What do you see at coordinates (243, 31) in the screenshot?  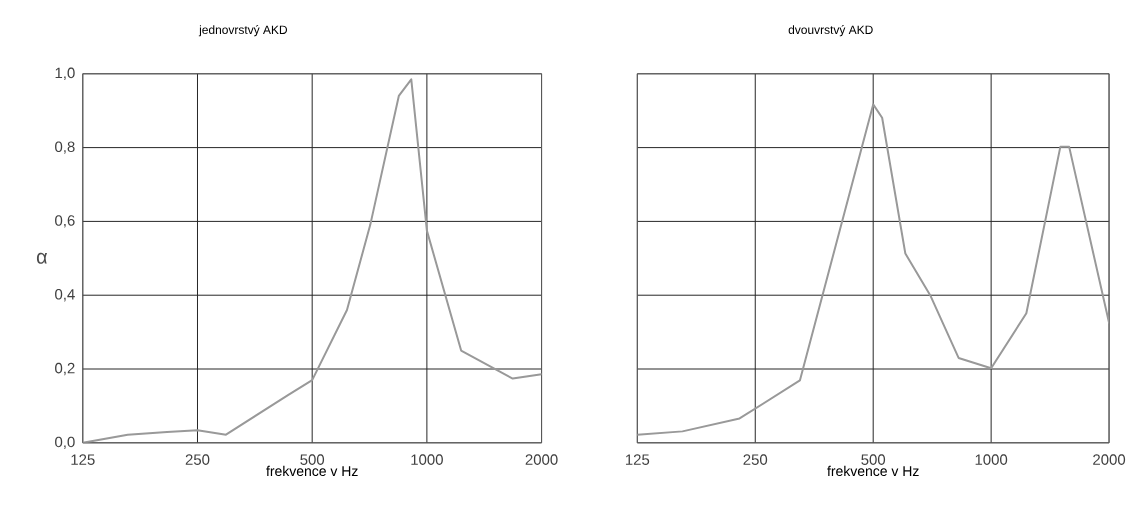 I see `chart-title: jednovrstvý AKD` at bounding box center [243, 31].